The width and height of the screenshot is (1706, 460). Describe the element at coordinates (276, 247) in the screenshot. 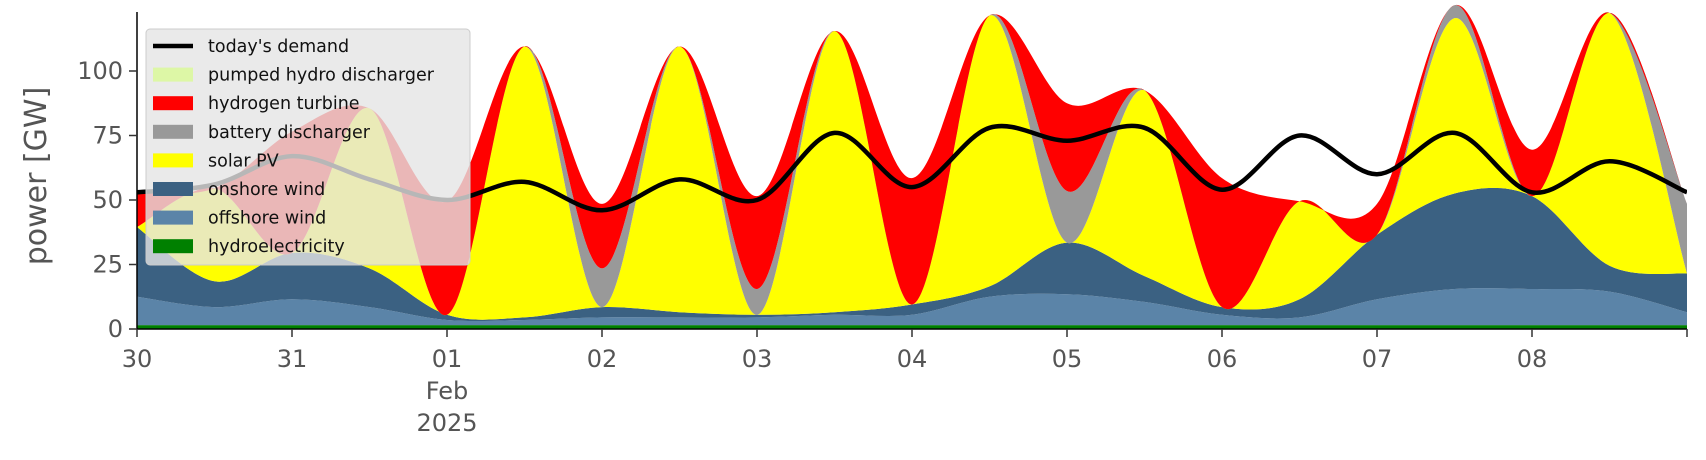

I see `legend-label: hydroelectricity` at that location.